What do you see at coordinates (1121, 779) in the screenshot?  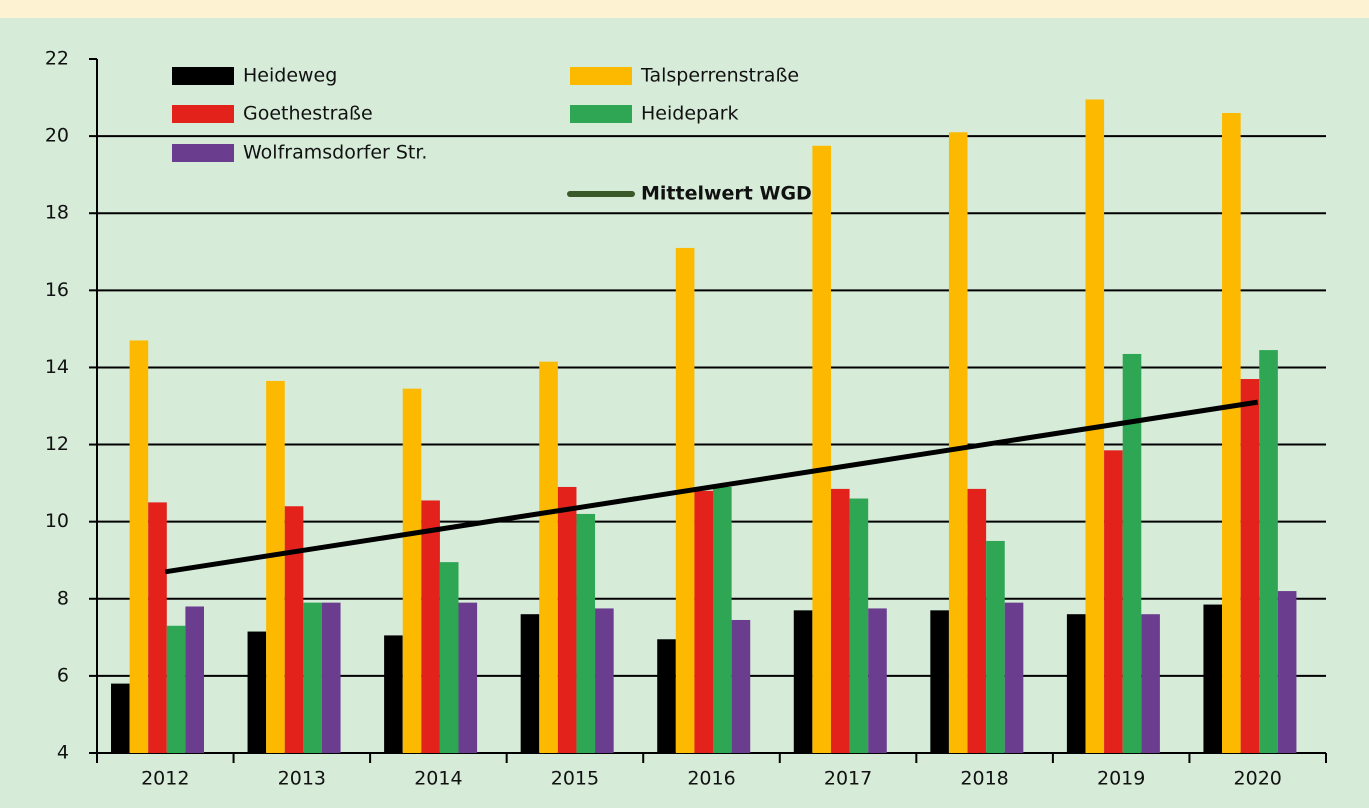 I see `x-tick-label: 2019` at bounding box center [1121, 779].